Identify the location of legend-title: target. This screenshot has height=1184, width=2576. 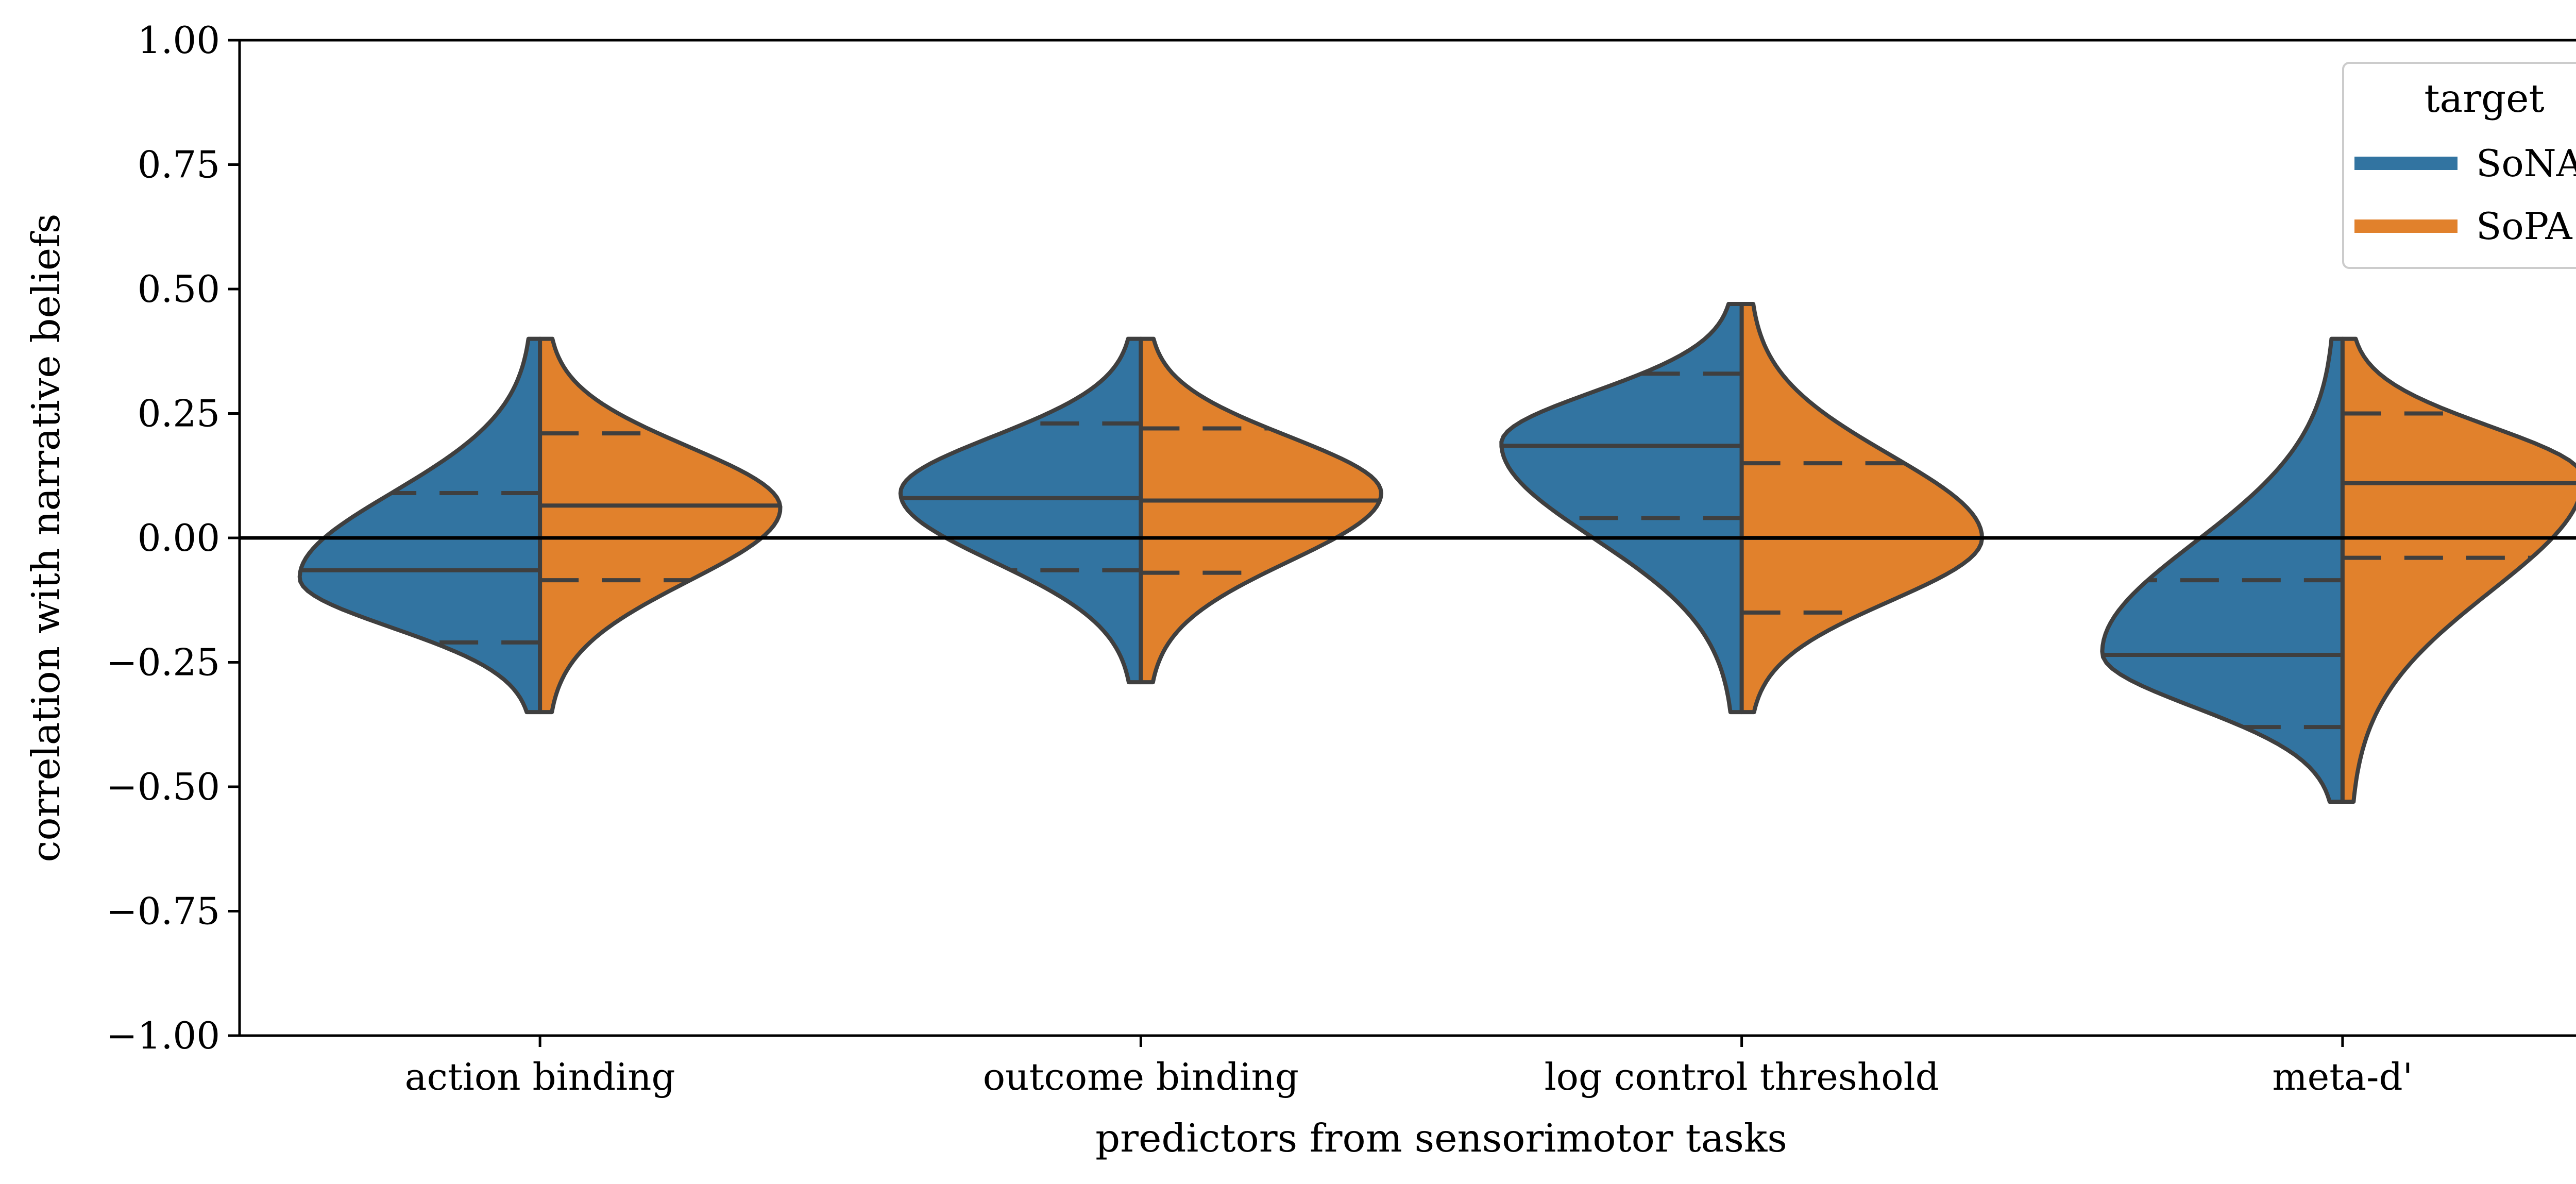
(2484, 98).